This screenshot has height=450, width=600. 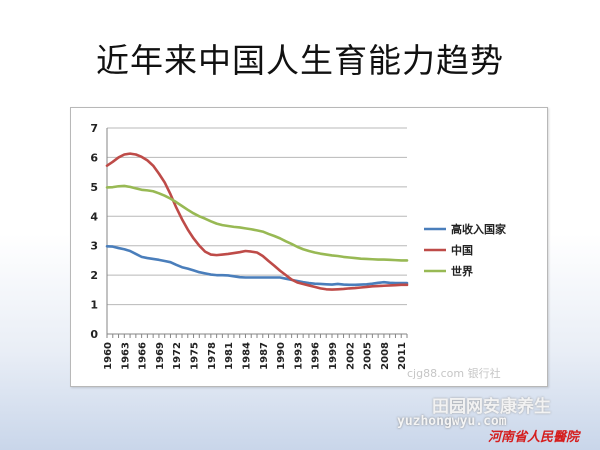 What do you see at coordinates (298, 356) in the screenshot?
I see `x-tick-label: 1993` at bounding box center [298, 356].